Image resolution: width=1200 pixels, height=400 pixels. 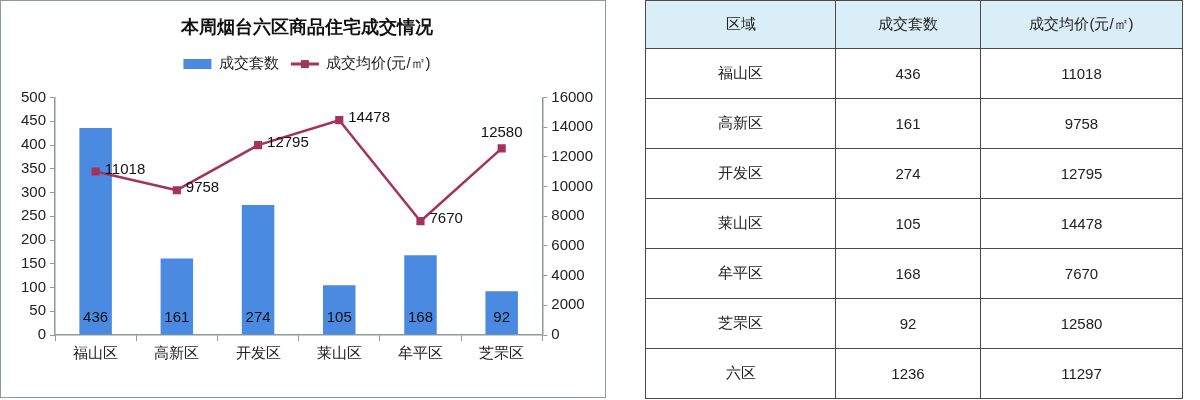 What do you see at coordinates (568, 215) in the screenshot?
I see `y2-tick-label: 8000` at bounding box center [568, 215].